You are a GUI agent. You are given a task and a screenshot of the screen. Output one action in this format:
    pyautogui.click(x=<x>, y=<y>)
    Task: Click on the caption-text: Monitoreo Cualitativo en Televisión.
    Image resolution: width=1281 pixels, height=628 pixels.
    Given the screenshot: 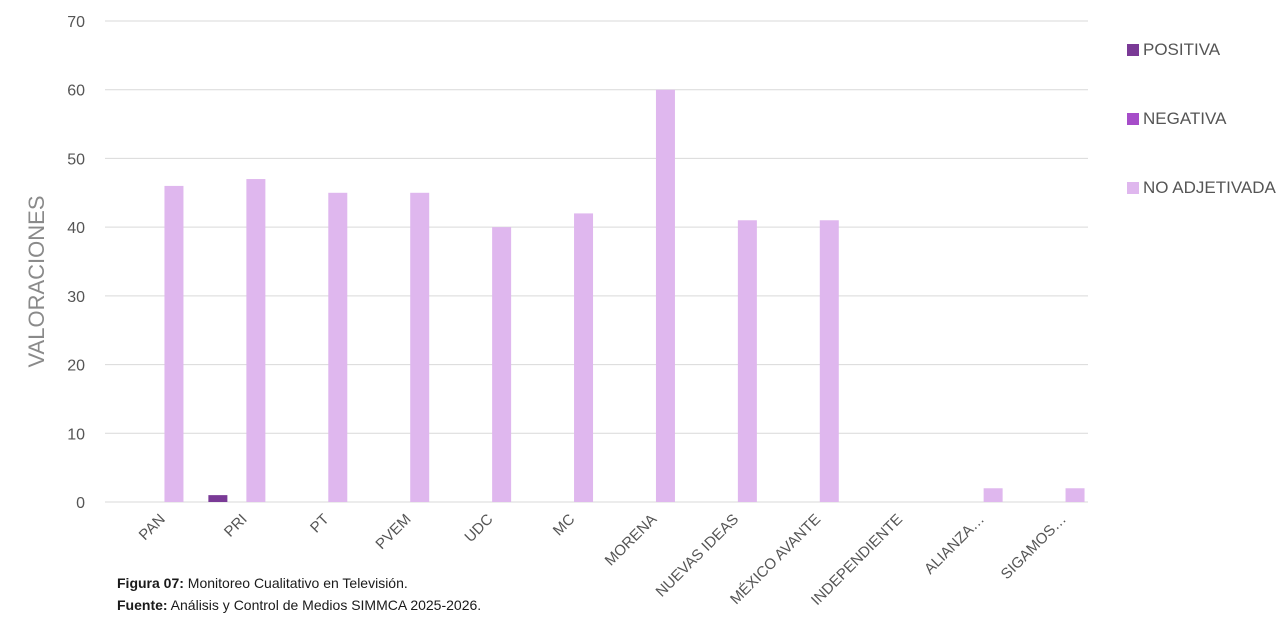 What is the action you would take?
    pyautogui.click(x=295, y=583)
    